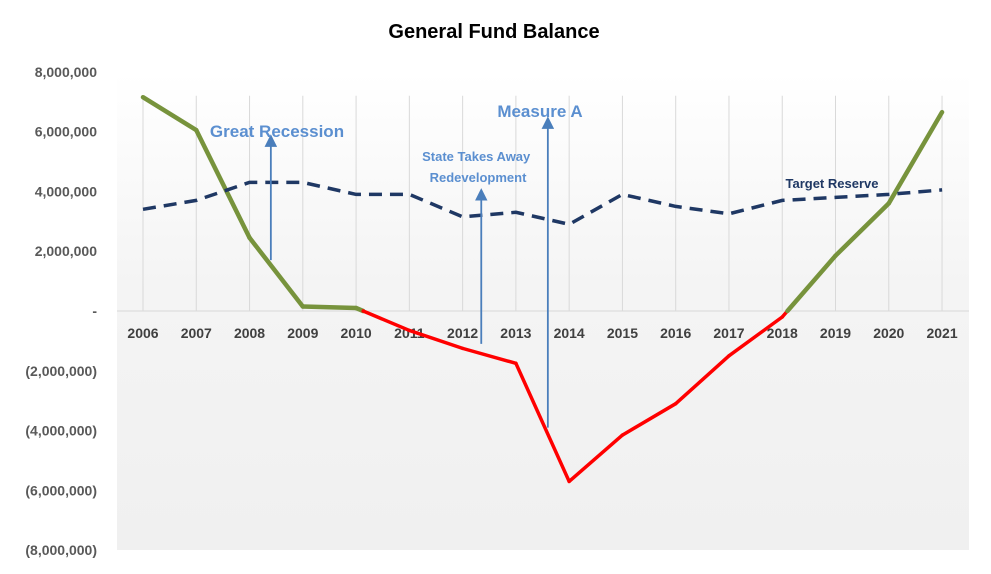 The image size is (991, 574). I want to click on target-reserve-line, so click(542, 203).